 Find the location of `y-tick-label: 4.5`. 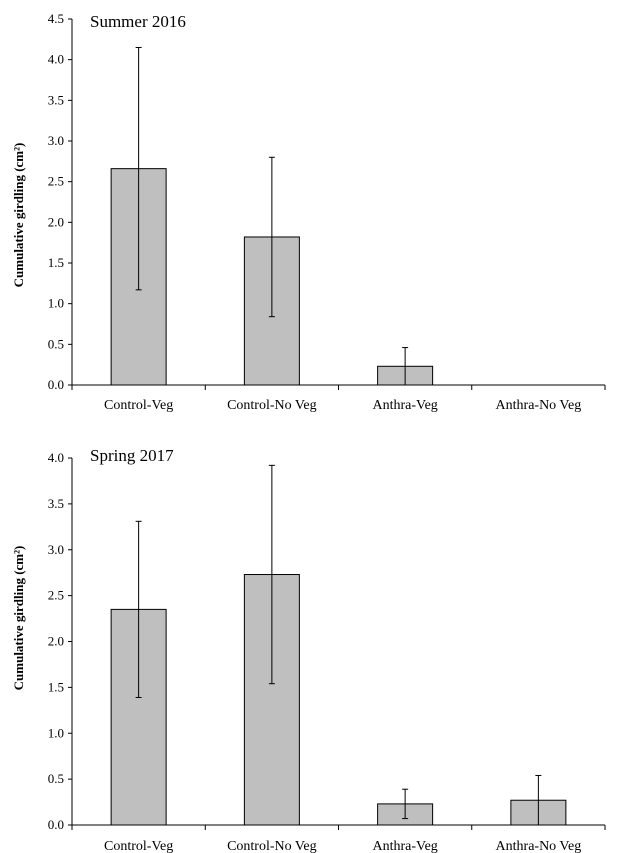

y-tick-label: 4.5 is located at coordinates (56, 18).